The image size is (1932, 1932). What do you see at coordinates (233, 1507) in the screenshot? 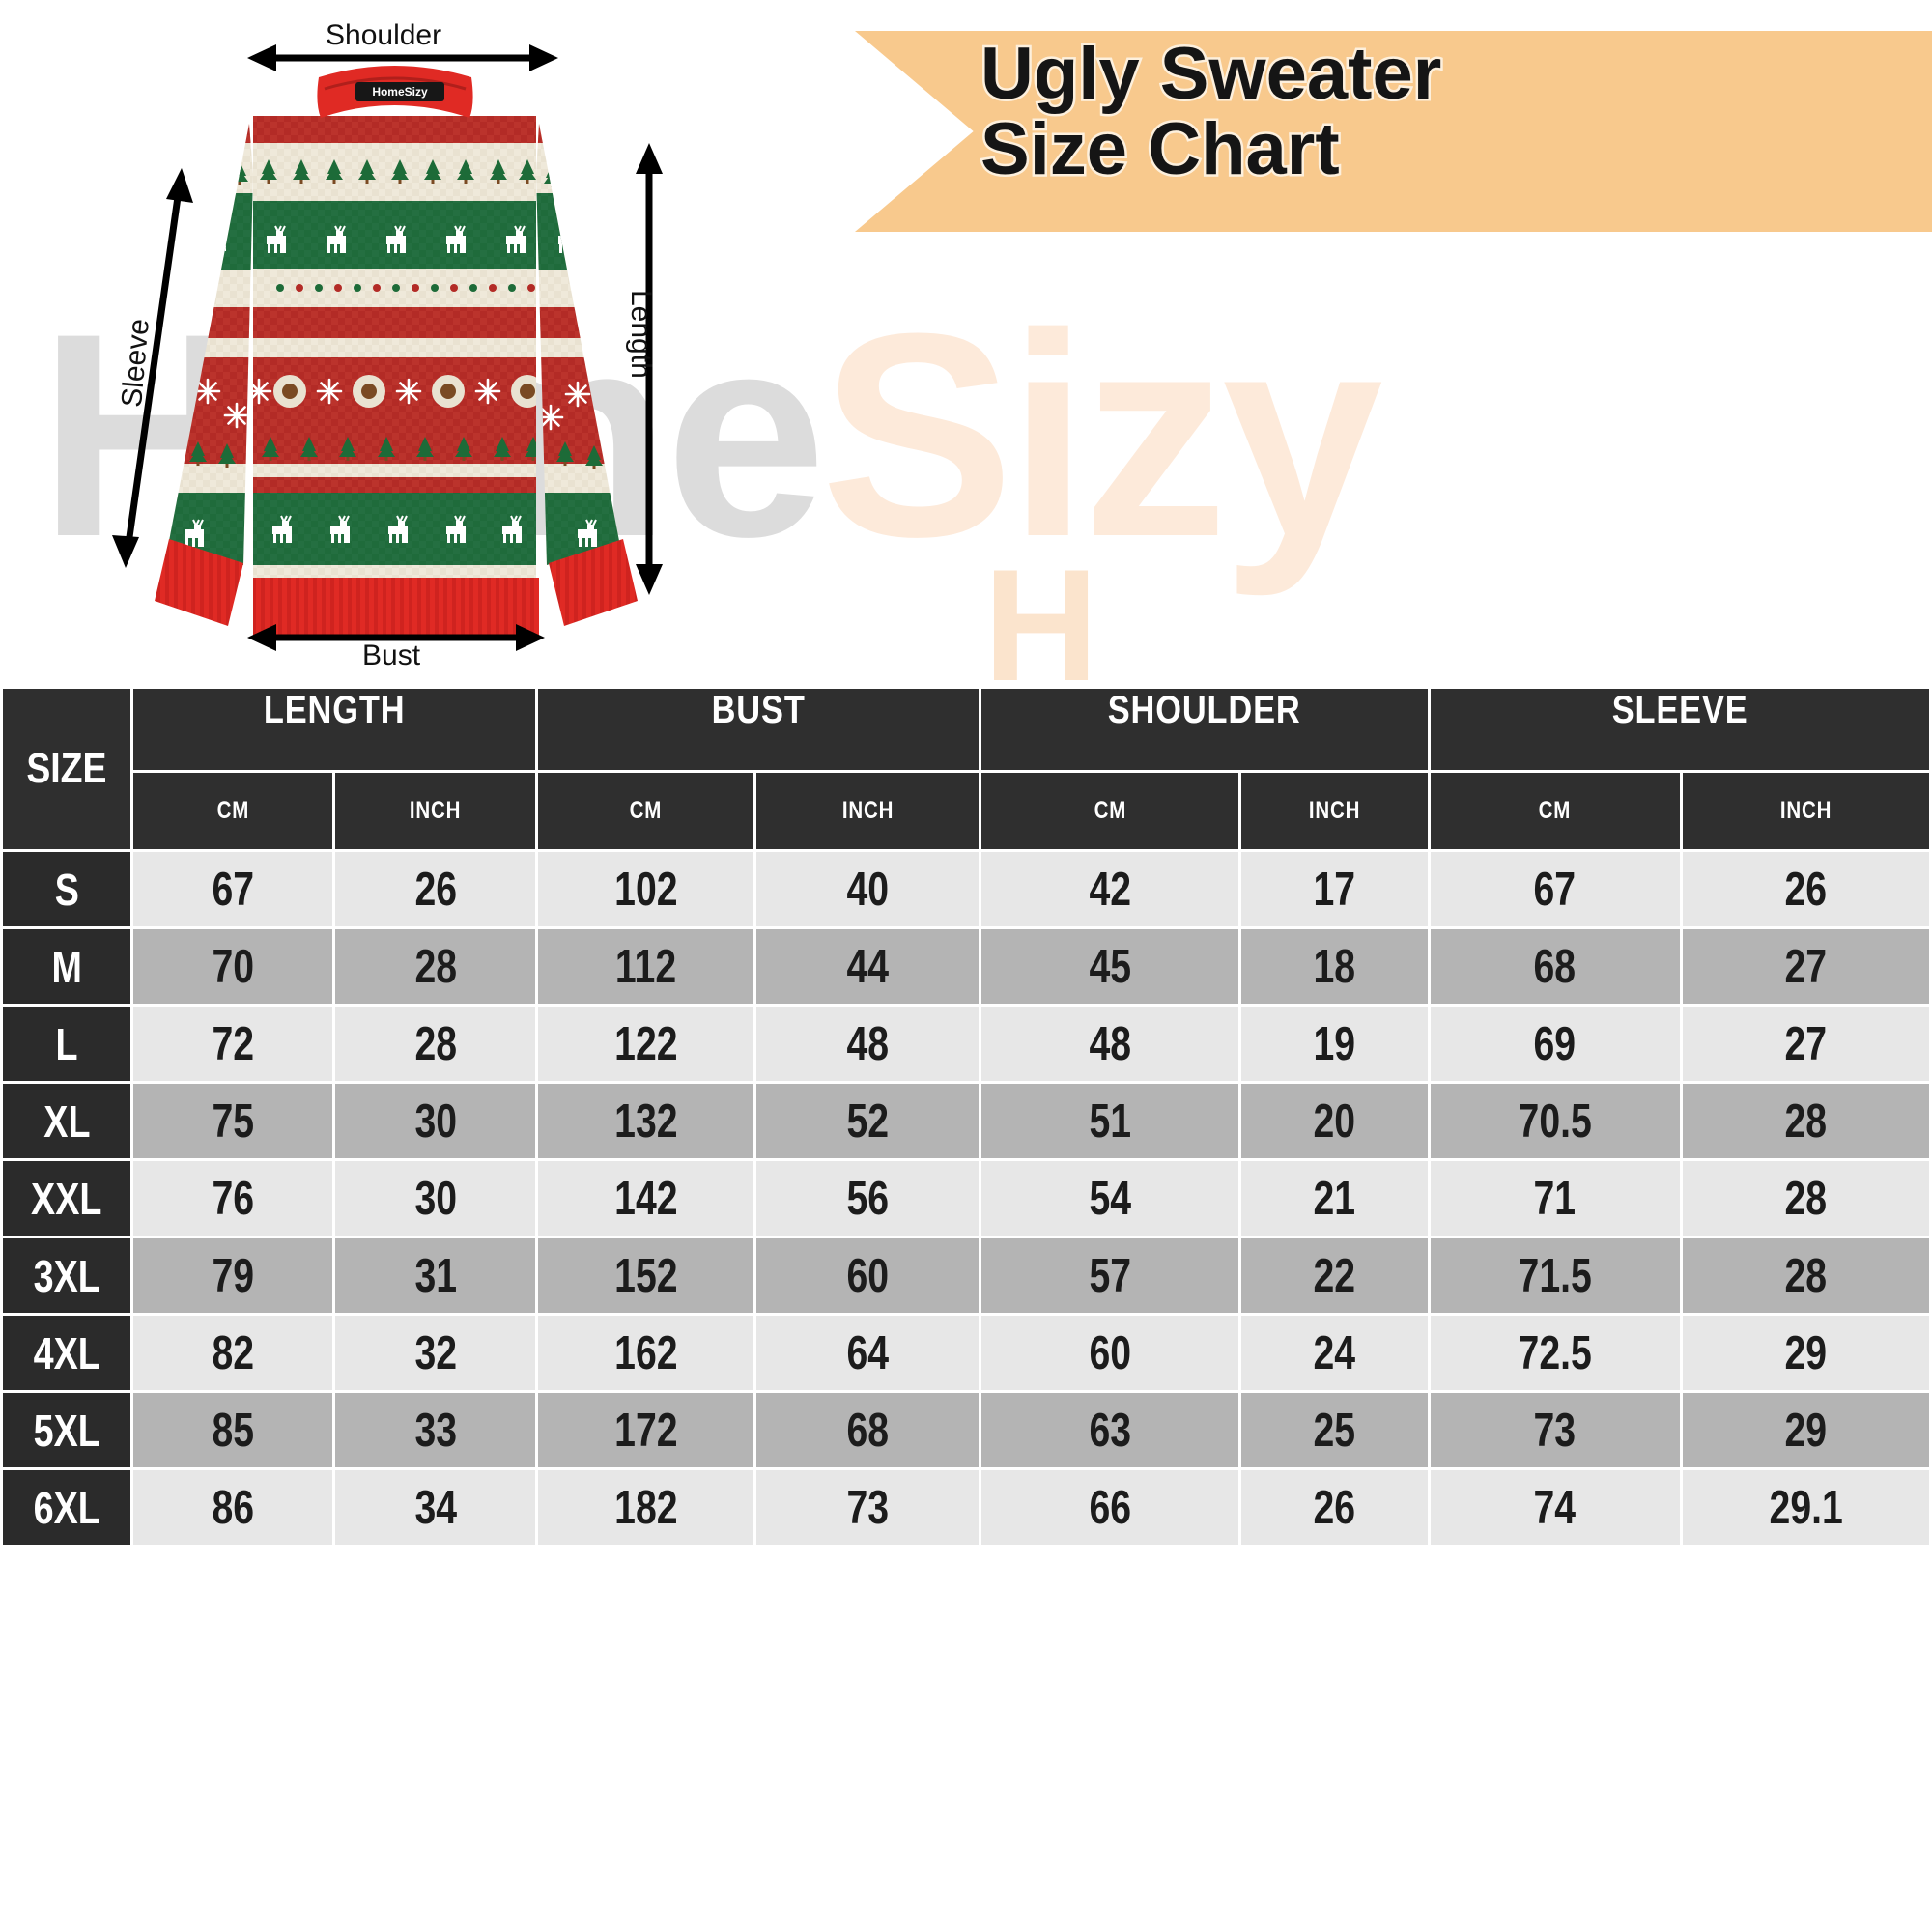
I see `cell-length-cm-value: 86` at bounding box center [233, 1507].